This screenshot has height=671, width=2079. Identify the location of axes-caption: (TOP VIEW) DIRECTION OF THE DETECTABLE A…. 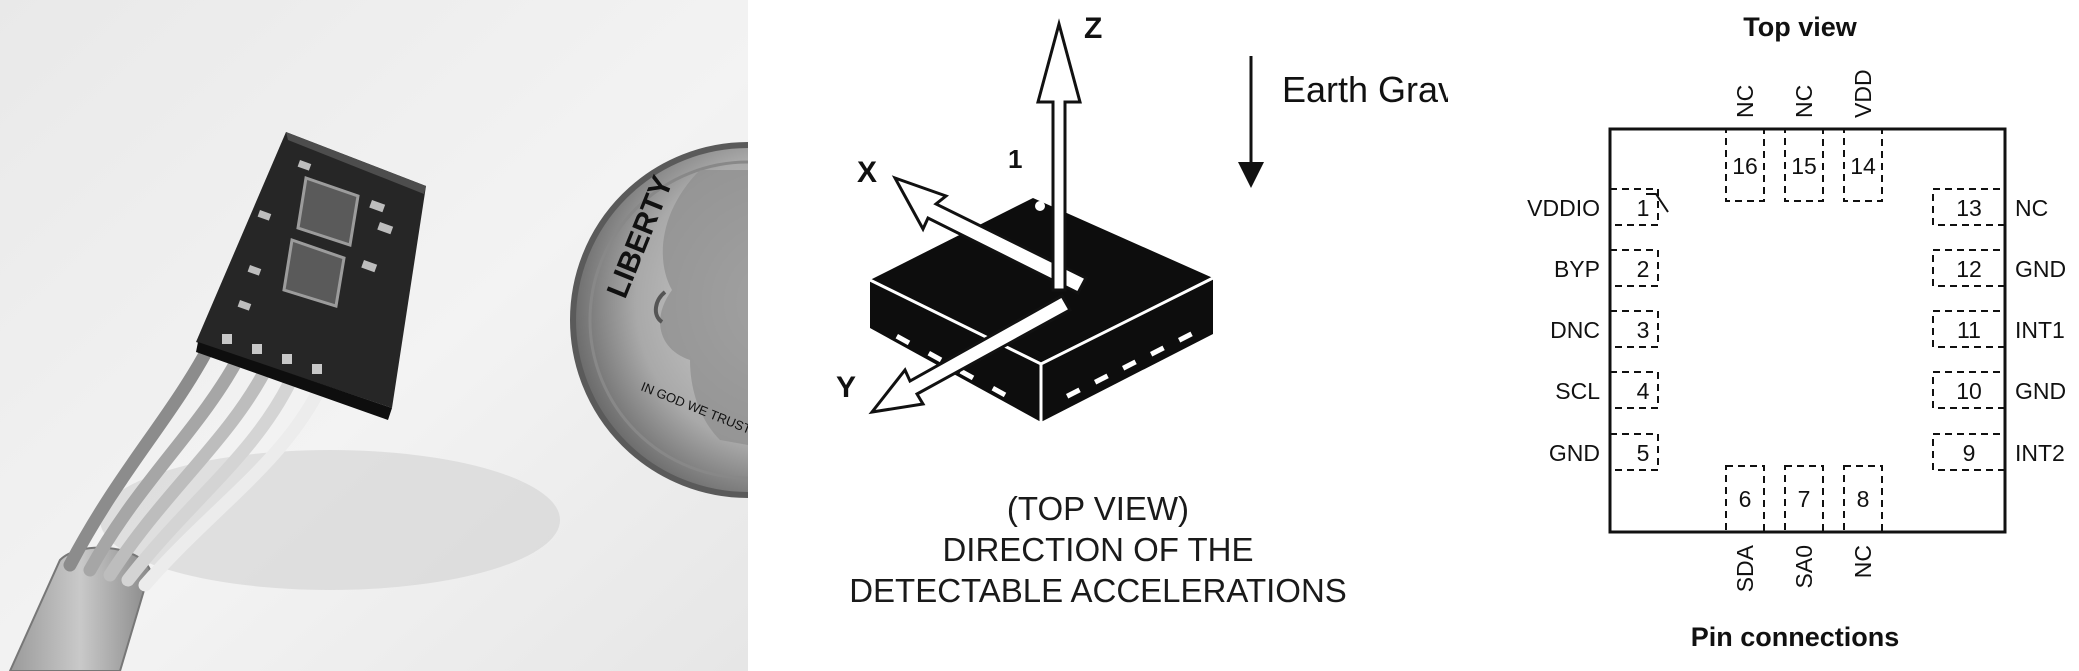
(1098, 549).